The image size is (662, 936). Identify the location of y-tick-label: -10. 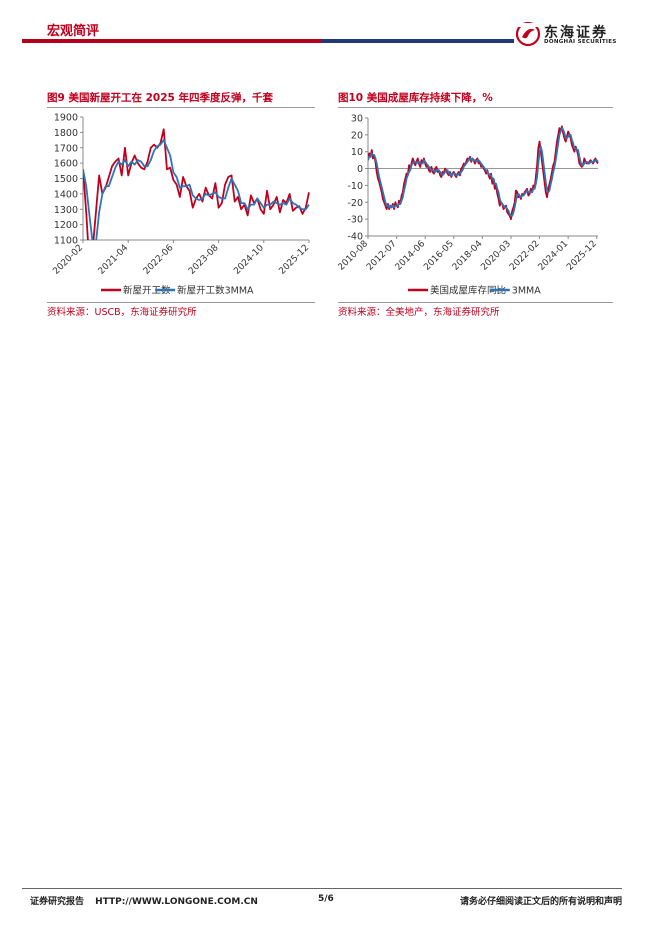
(355, 186).